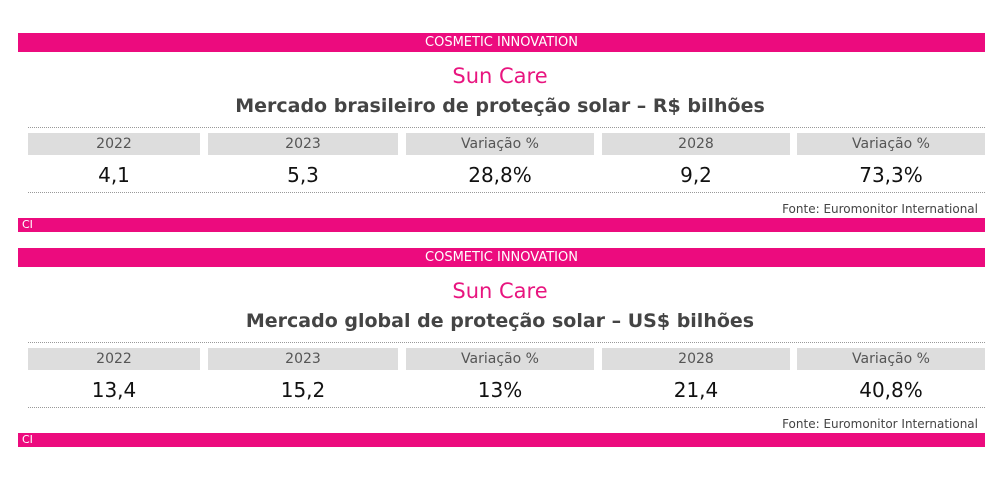 This screenshot has width=1000, height=480. I want to click on value-cell: 73,3%, so click(891, 175).